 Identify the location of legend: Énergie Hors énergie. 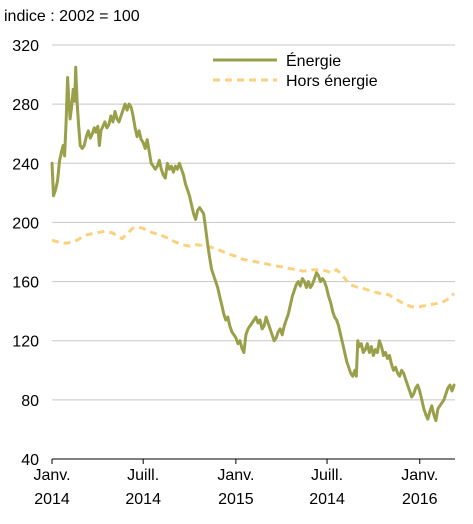
(295, 70).